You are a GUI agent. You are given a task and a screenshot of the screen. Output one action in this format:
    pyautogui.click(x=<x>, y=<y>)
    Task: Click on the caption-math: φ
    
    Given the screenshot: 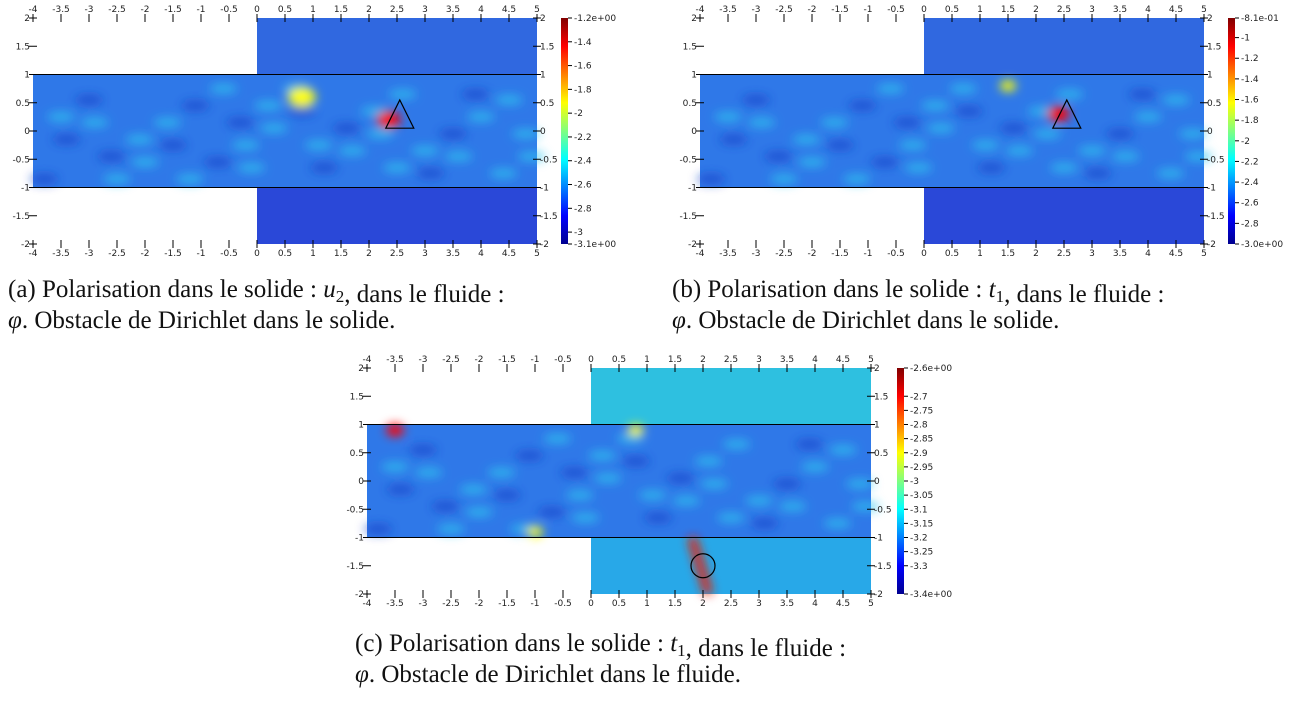 What is the action you would take?
    pyautogui.click(x=15, y=320)
    